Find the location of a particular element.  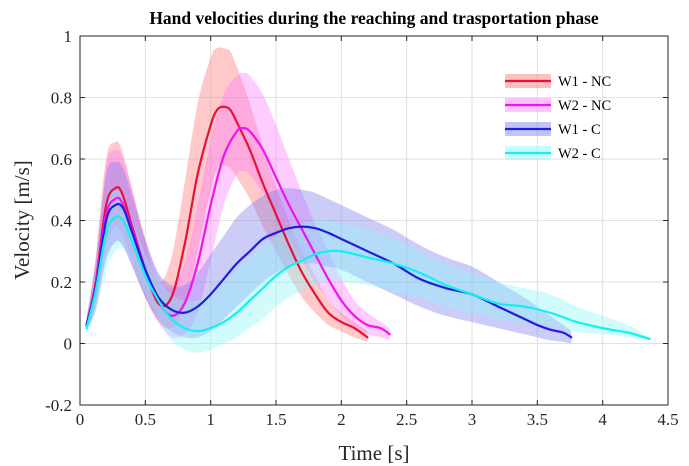

y-tick-label: 0 is located at coordinates (68, 344).